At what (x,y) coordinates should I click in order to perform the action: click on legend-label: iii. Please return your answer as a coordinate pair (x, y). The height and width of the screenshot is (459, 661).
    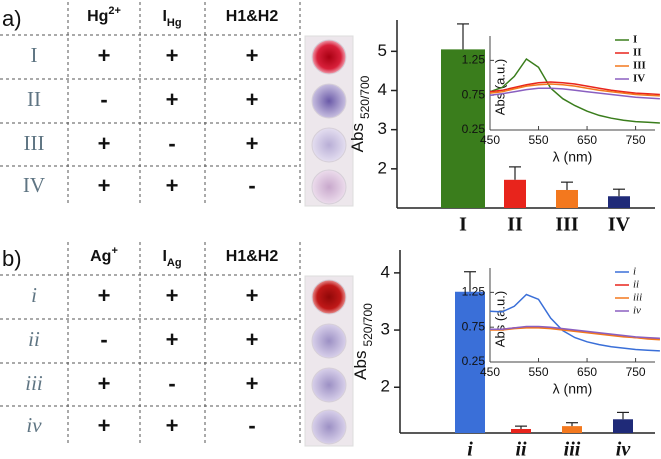
    Looking at the image, I should click on (637, 298).